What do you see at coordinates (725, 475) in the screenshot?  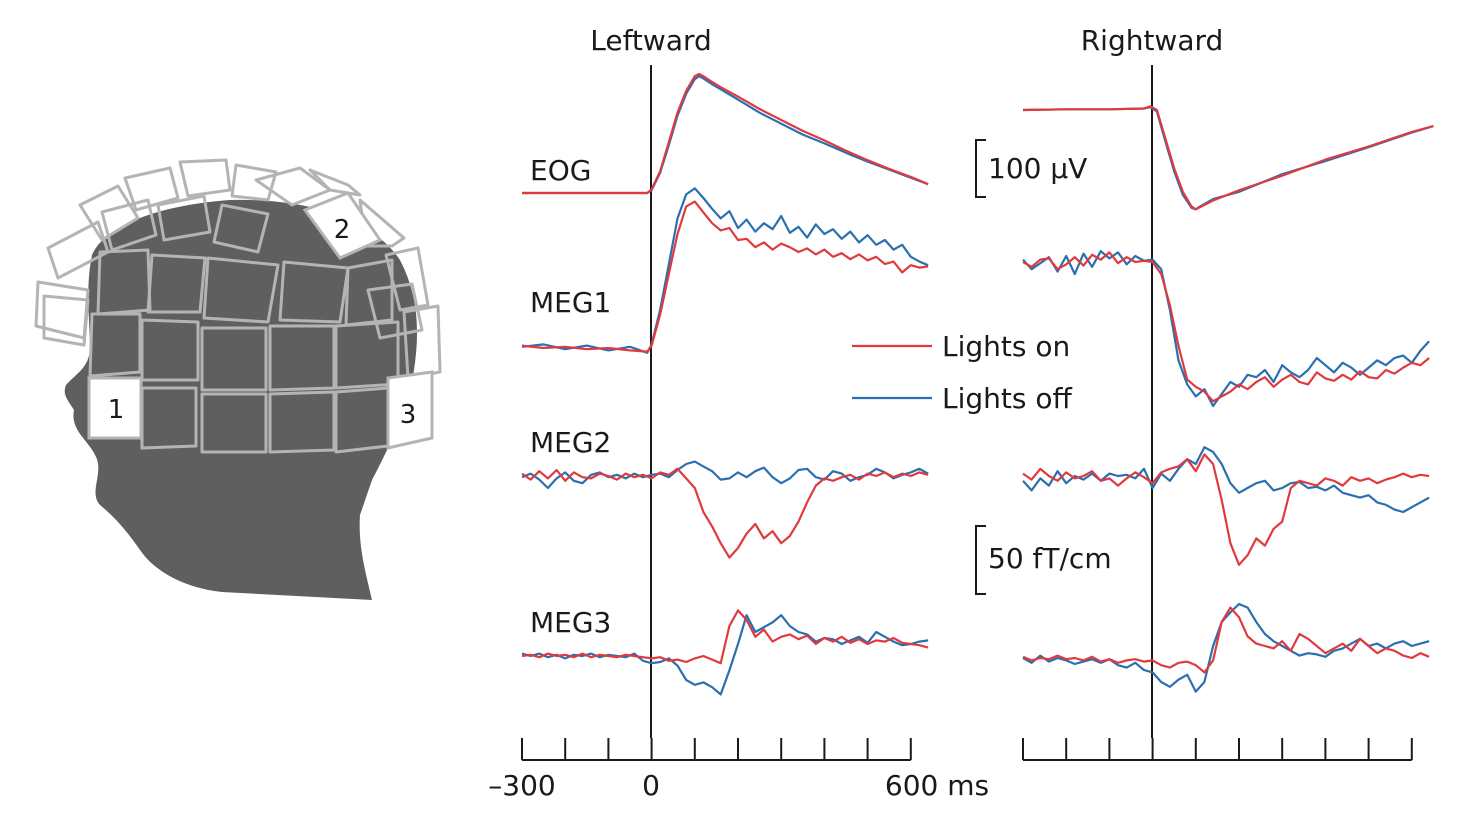 I see `leftward-meg2-lights-off-trace` at bounding box center [725, 475].